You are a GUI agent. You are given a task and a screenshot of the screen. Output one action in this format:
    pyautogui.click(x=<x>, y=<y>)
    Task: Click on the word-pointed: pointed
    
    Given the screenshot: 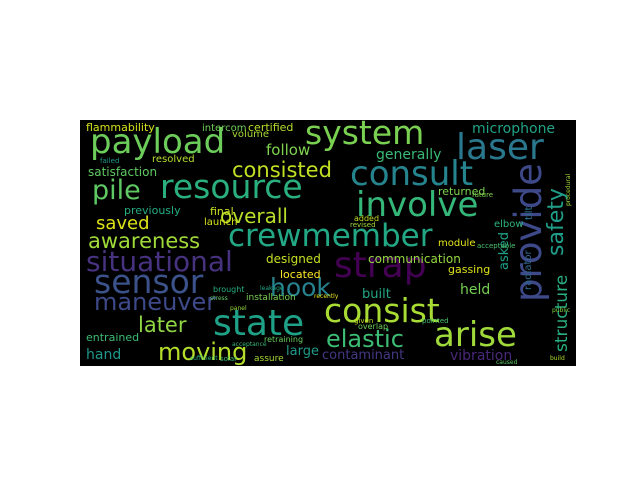 What is the action you would take?
    pyautogui.click(x=435, y=321)
    